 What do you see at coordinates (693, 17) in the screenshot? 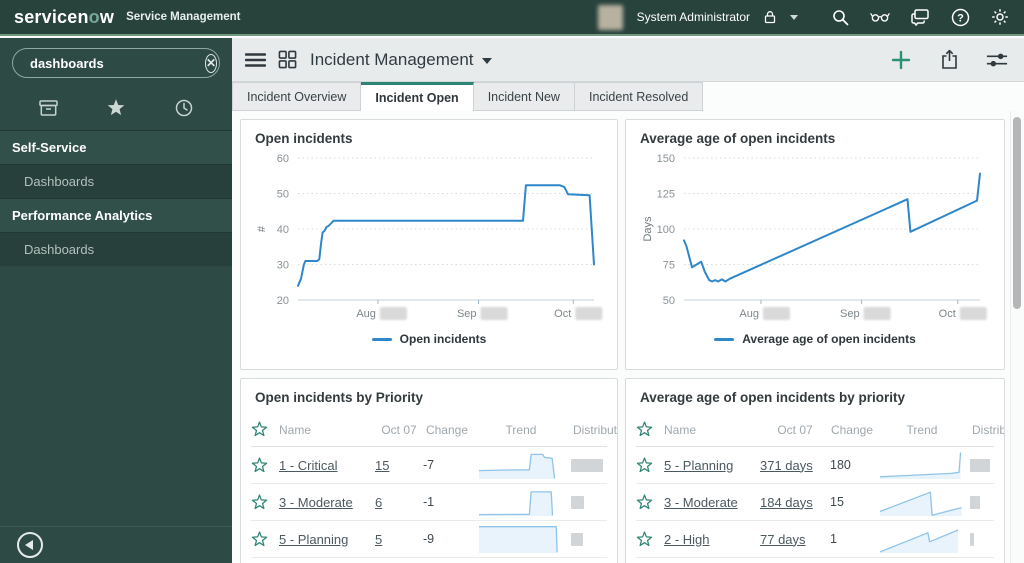
I see `user-name: System Administrator` at bounding box center [693, 17].